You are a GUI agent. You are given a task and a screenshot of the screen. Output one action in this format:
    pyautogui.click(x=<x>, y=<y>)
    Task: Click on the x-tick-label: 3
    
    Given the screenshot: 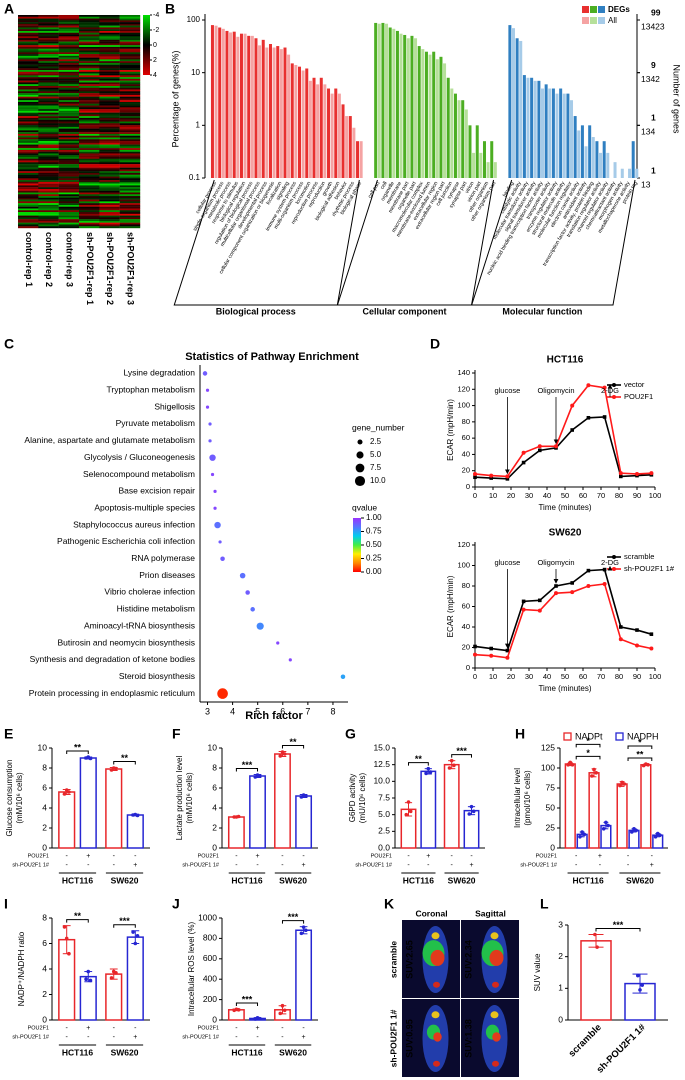 What is the action you would take?
    pyautogui.click(x=207, y=711)
    